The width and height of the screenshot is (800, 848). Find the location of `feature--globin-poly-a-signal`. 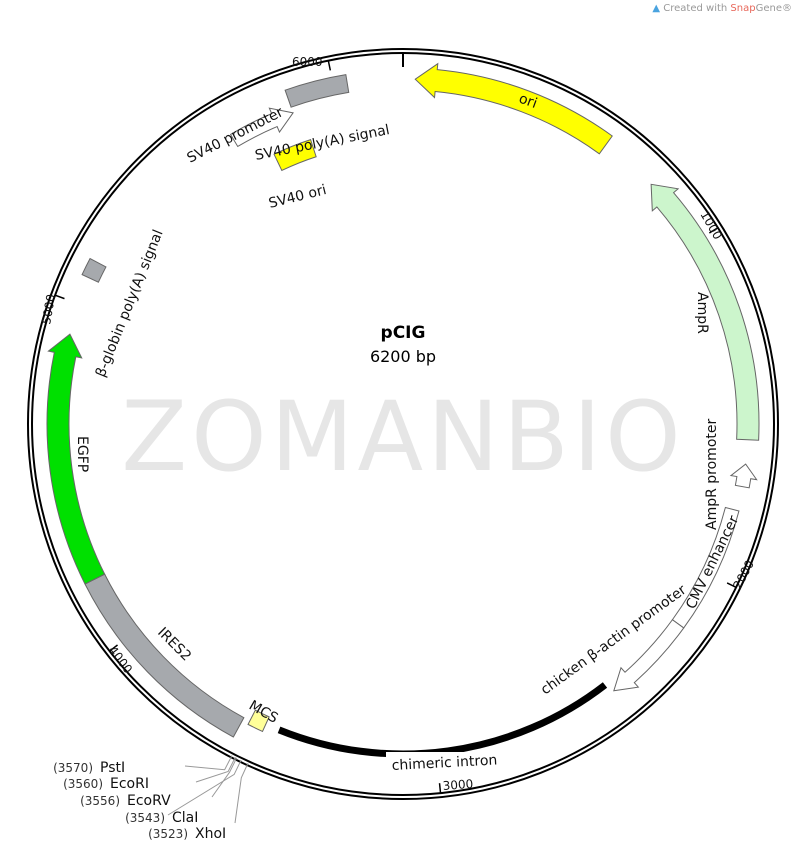

feature--globin-poly-a-signal is located at coordinates (94, 270).